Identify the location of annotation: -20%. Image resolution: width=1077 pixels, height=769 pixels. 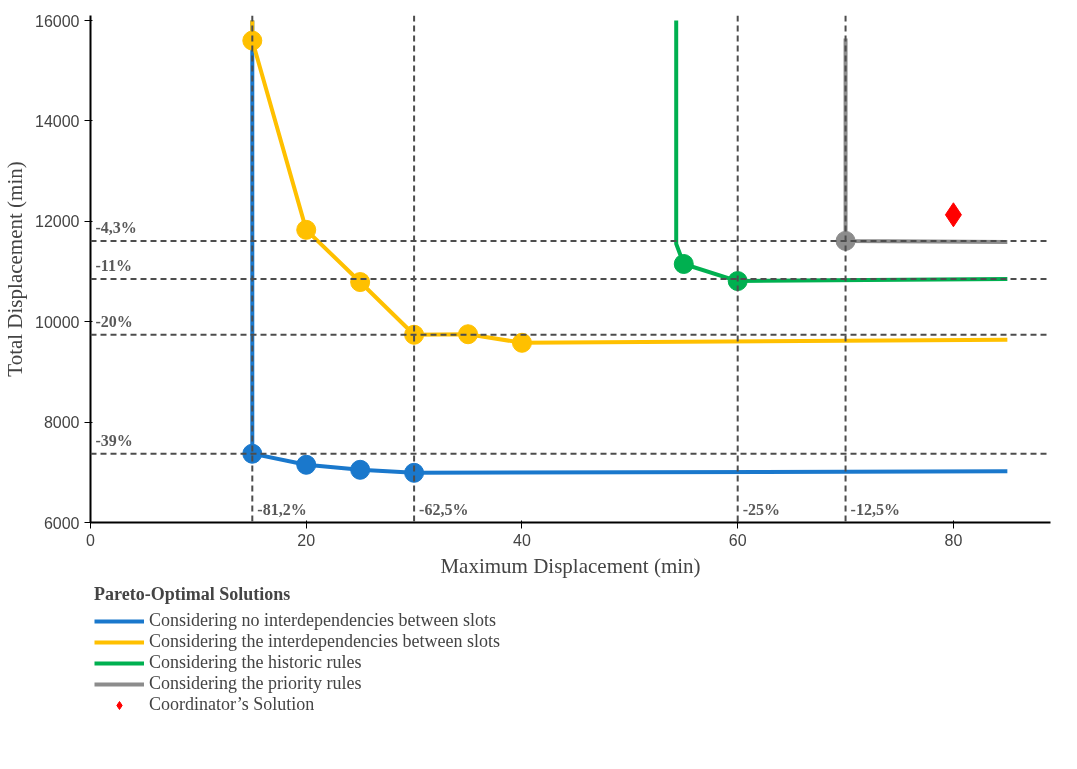
(114, 321).